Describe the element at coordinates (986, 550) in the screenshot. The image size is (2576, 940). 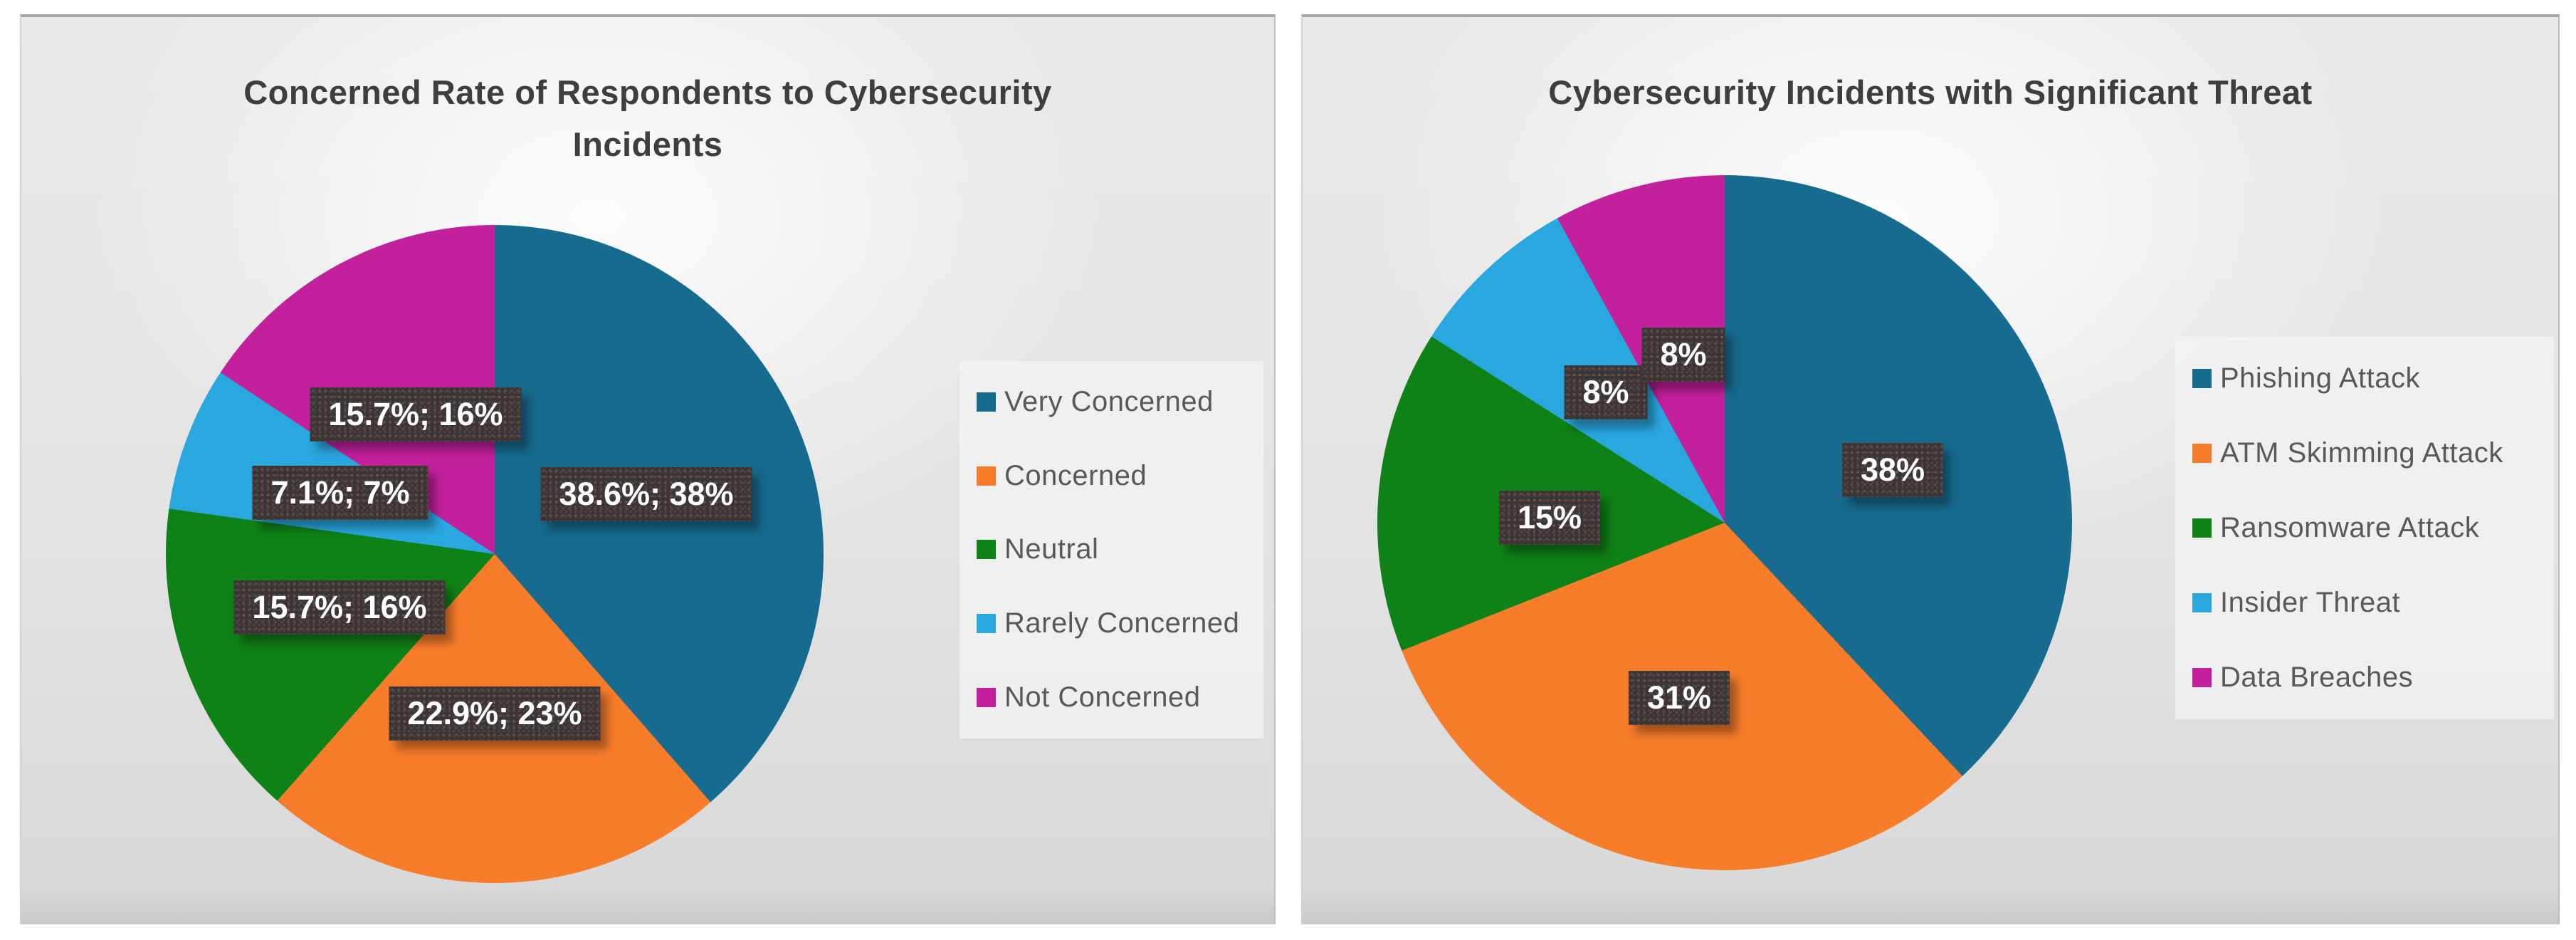
I see `legend-swatch-neutral` at that location.